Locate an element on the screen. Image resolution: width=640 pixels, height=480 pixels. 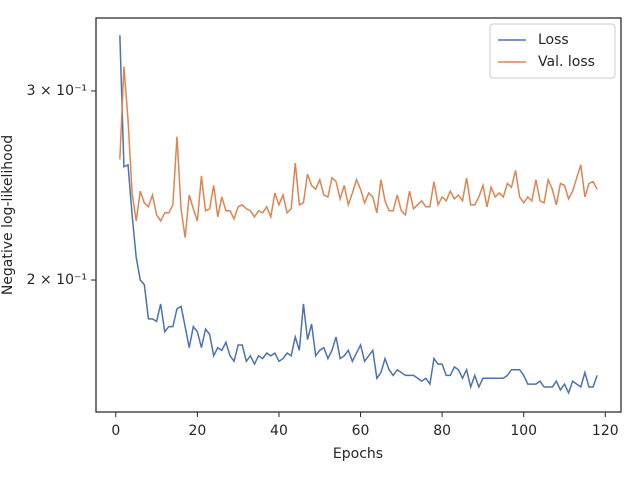
x-tick-label: 80 is located at coordinates (442, 431).